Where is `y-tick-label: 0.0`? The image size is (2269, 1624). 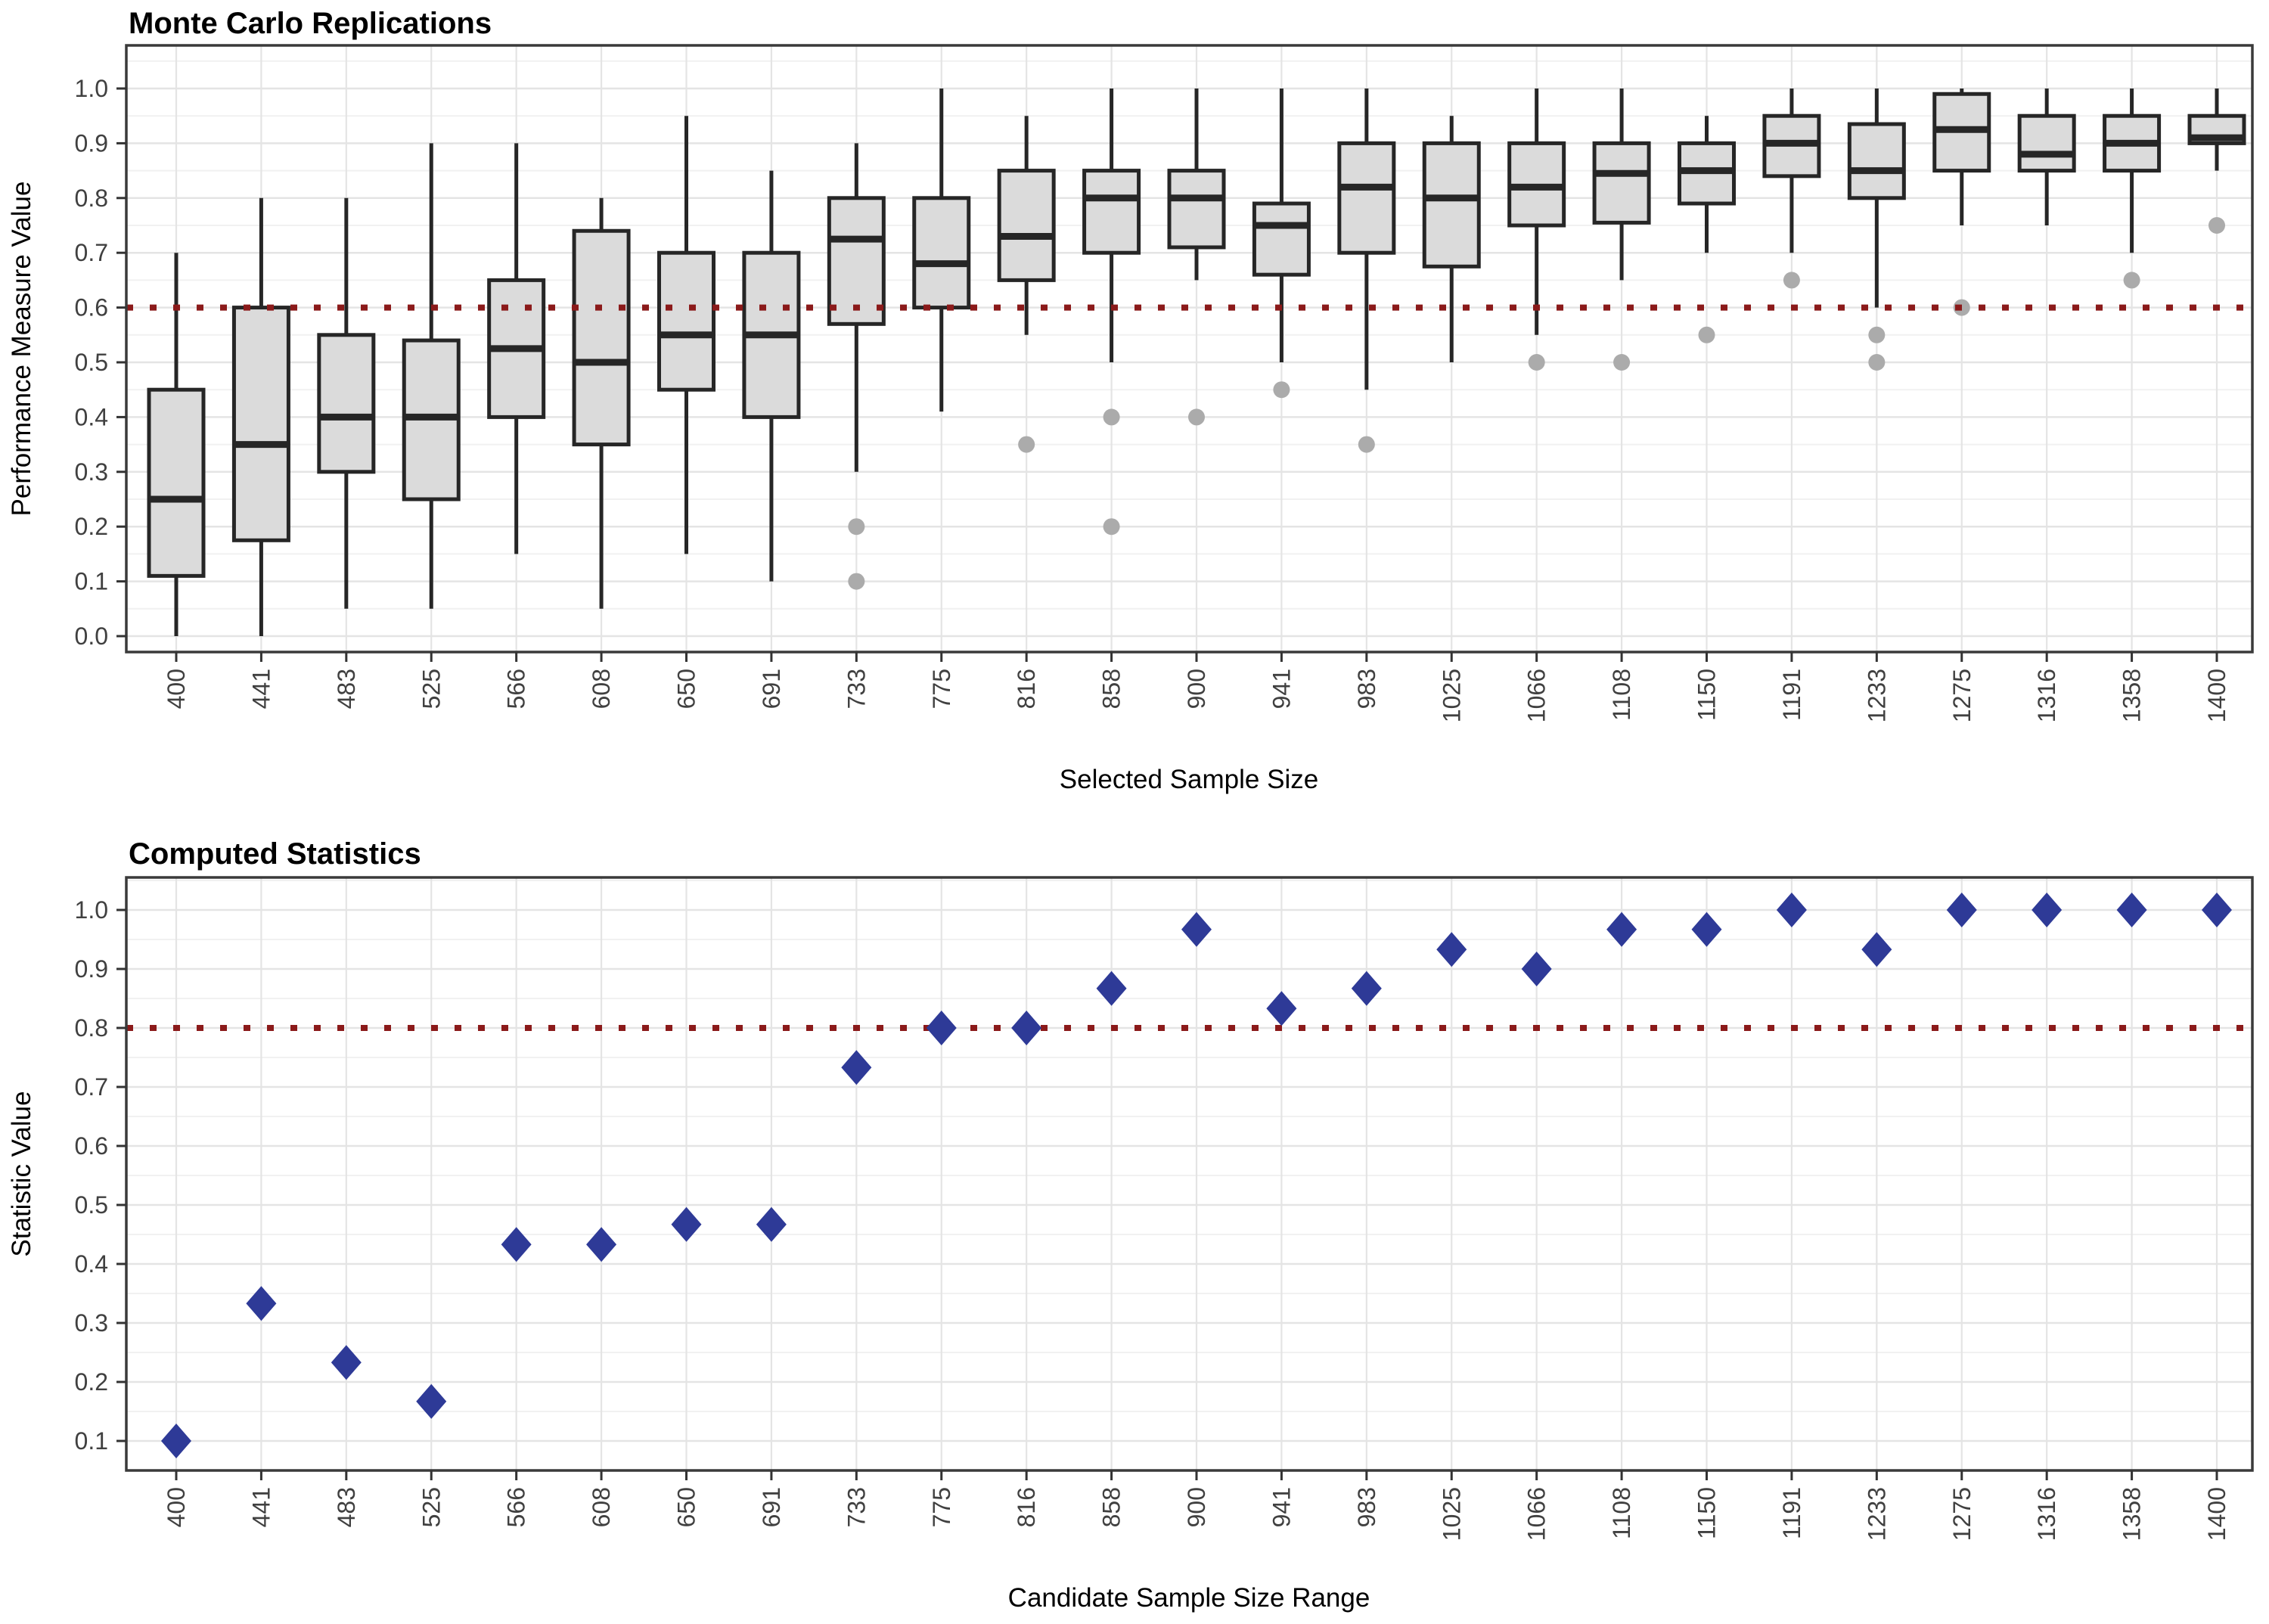
y-tick-label: 0.0 is located at coordinates (91, 636).